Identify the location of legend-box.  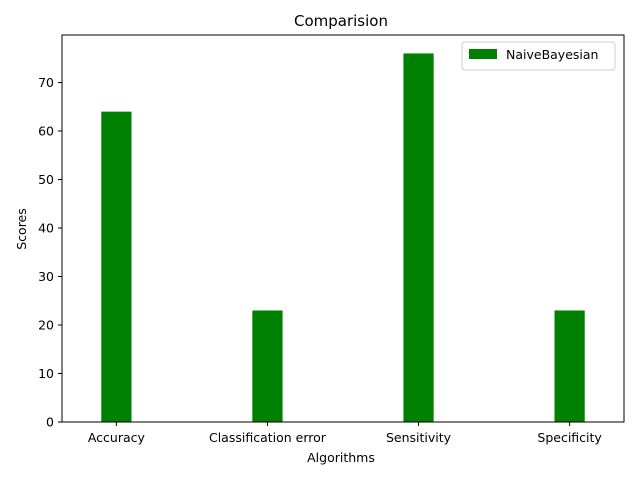
(538, 56).